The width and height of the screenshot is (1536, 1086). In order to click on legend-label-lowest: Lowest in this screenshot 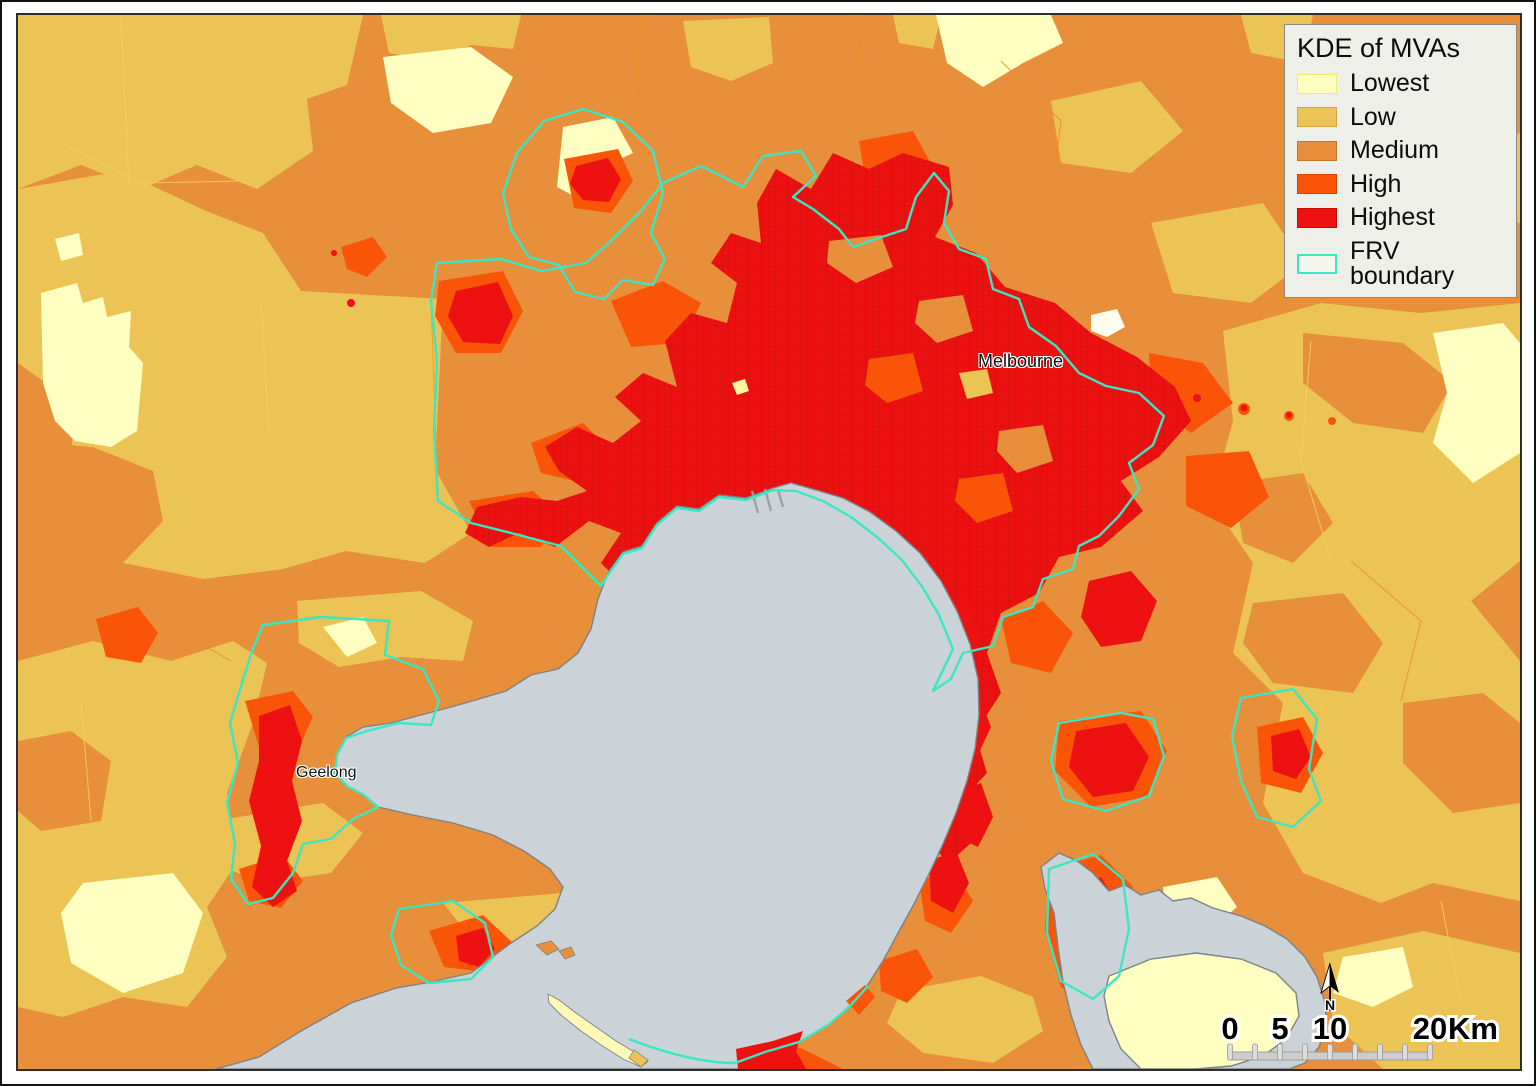, I will do `click(1390, 83)`.